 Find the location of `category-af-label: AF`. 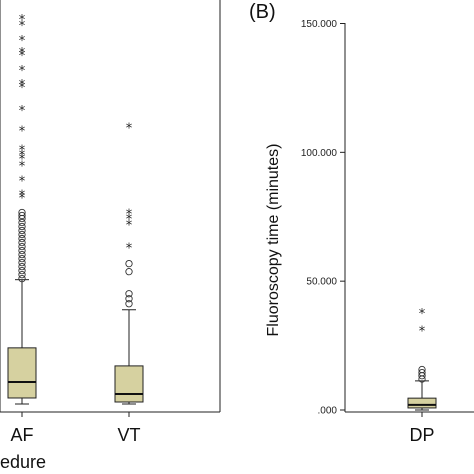

category-af-label: AF is located at coordinates (21, 435).